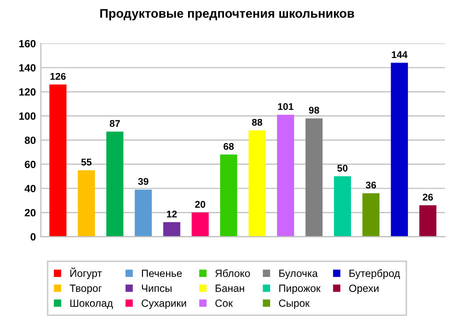  Describe the element at coordinates (286, 106) in the screenshot. I see `data-label: 101` at that location.